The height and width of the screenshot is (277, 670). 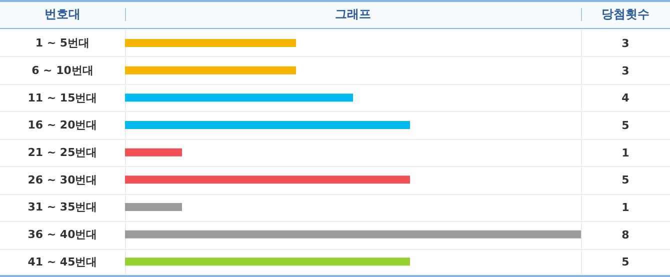 What do you see at coordinates (626, 98) in the screenshot?
I see `data-label: 4` at bounding box center [626, 98].